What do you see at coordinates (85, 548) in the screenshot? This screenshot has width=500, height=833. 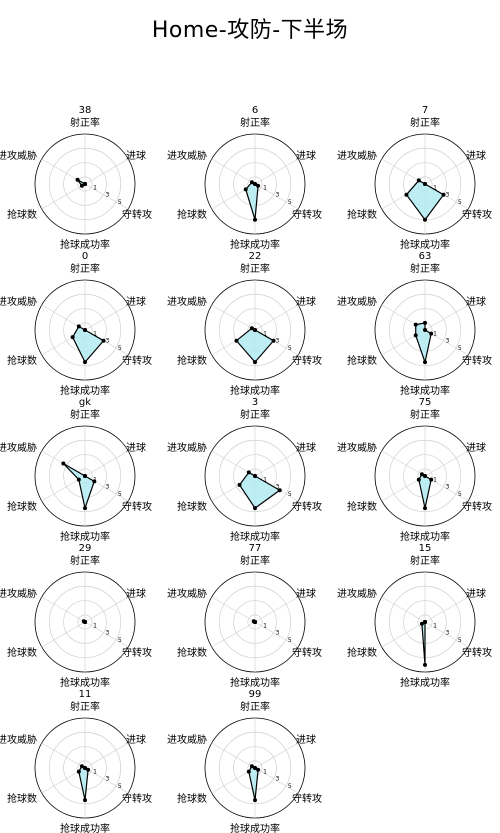 I see `player-title: 29` at bounding box center [85, 548].